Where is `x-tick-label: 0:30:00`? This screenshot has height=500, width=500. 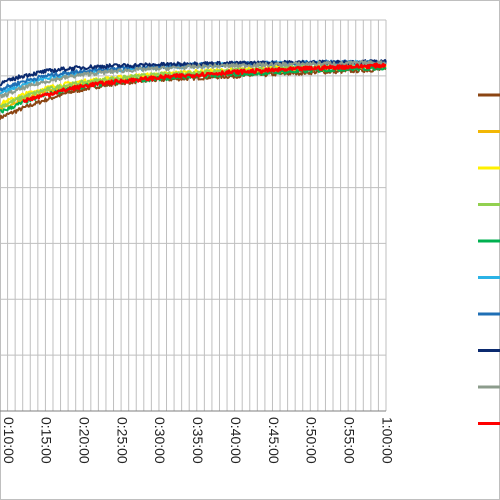
x-tick-label: 0:30:00 is located at coordinates (160, 440).